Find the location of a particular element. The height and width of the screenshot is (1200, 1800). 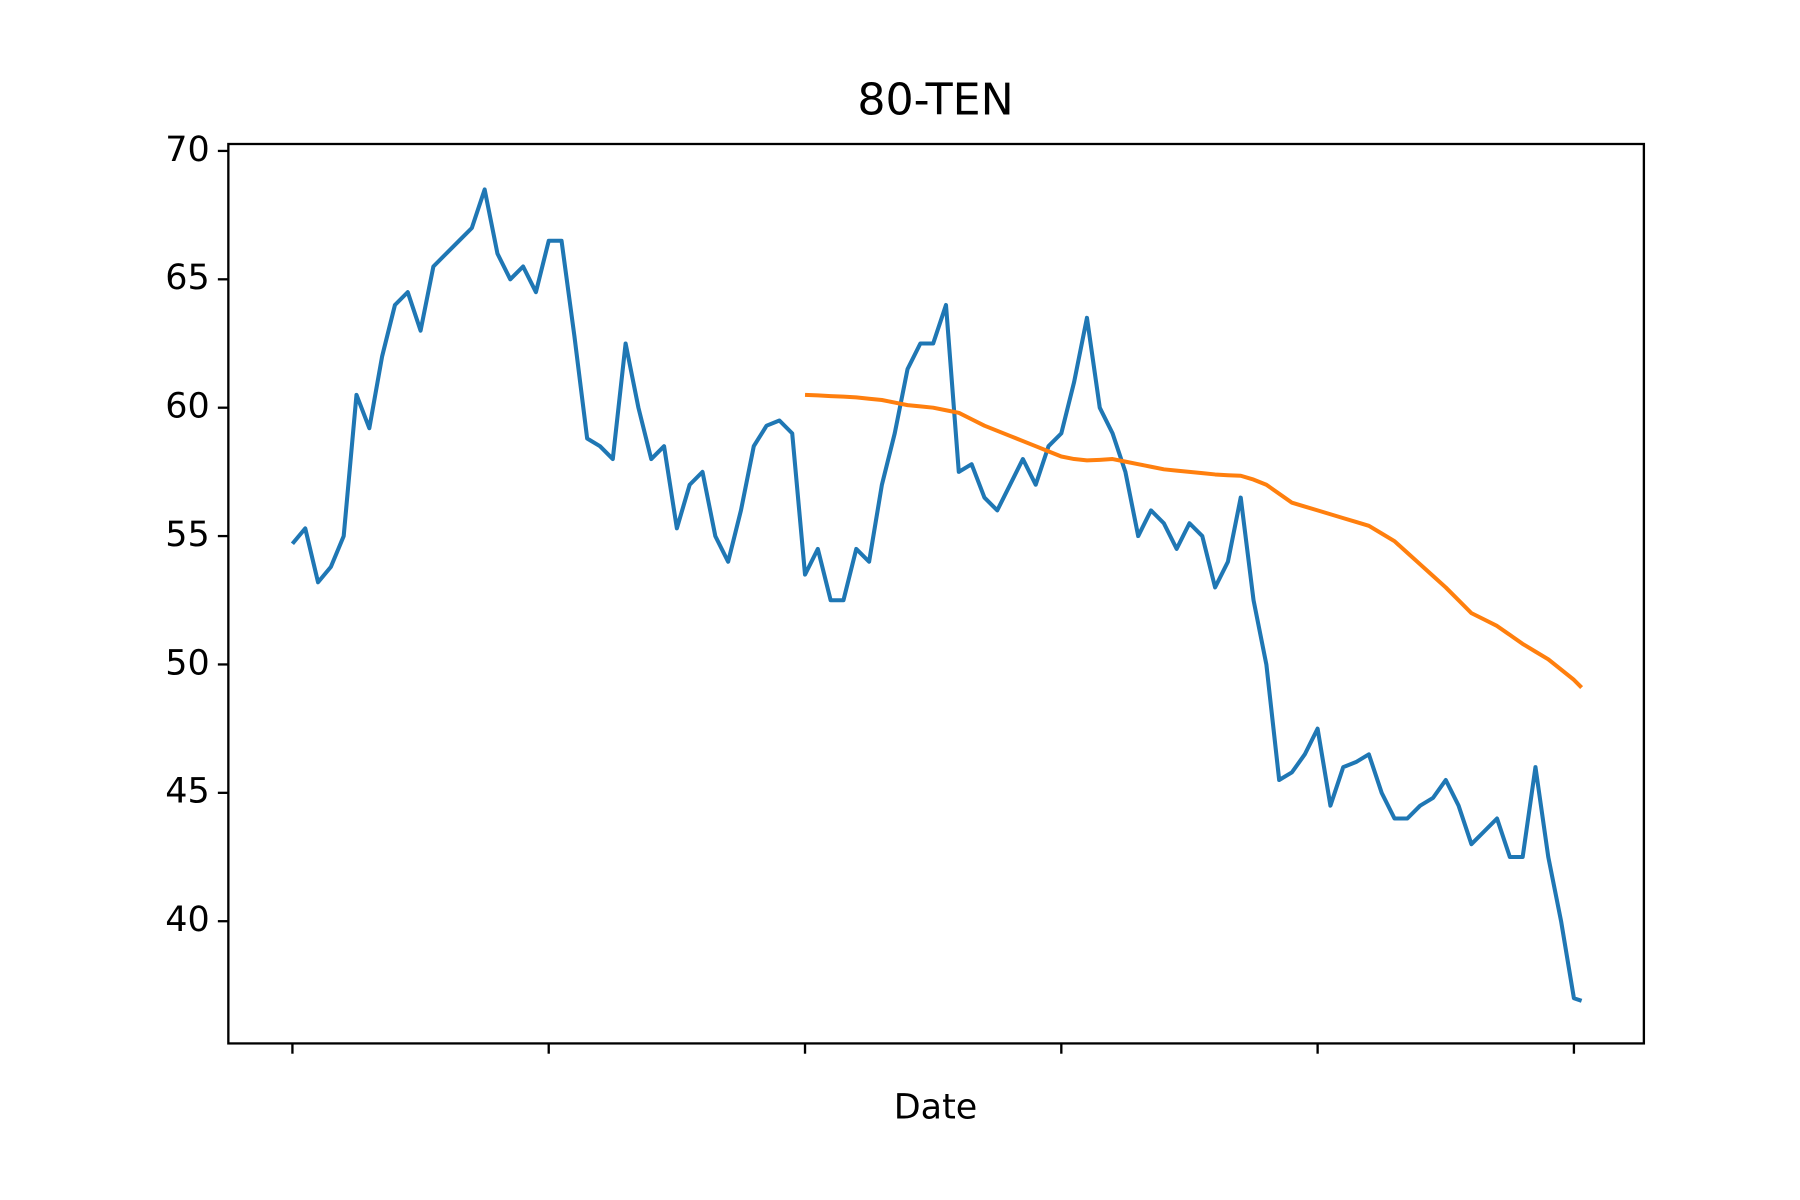

x-axis-label: Date is located at coordinates (936, 1108).